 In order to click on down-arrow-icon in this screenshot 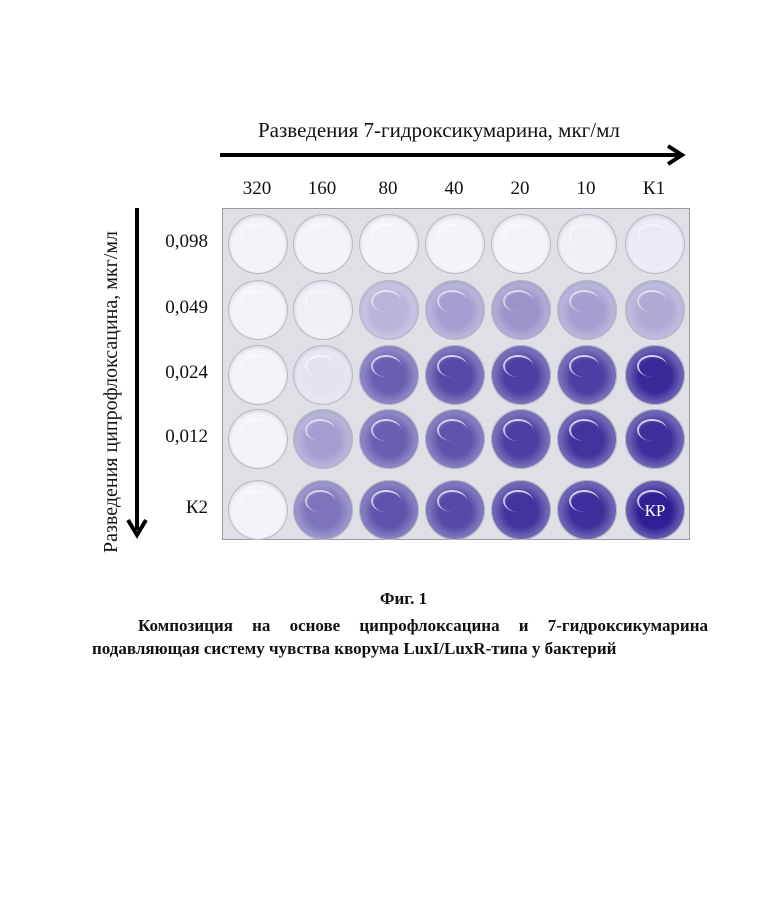, I will do `click(137, 375)`.